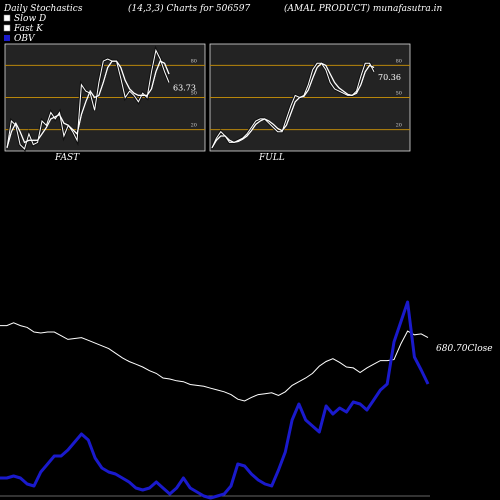  I want to click on fast-stochastic-panel: 80 50 20 63.73, so click(105, 97).